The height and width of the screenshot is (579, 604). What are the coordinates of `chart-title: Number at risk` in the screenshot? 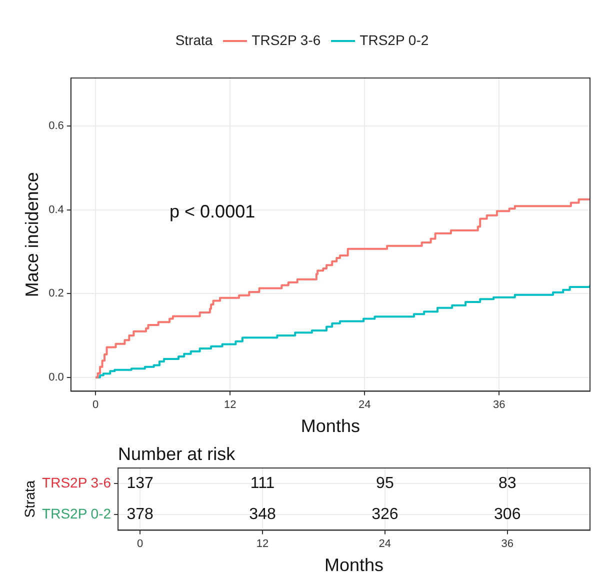 It's located at (177, 454).